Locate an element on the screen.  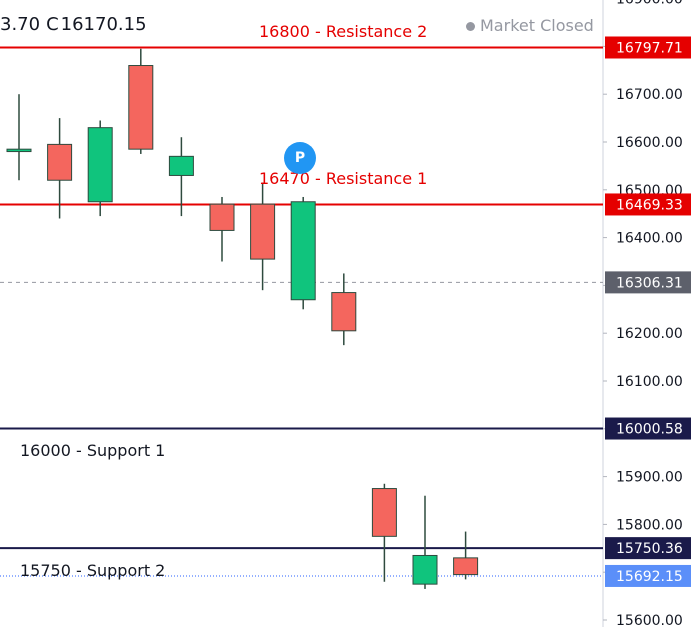
support1-price-tag-box is located at coordinates (648, 428).